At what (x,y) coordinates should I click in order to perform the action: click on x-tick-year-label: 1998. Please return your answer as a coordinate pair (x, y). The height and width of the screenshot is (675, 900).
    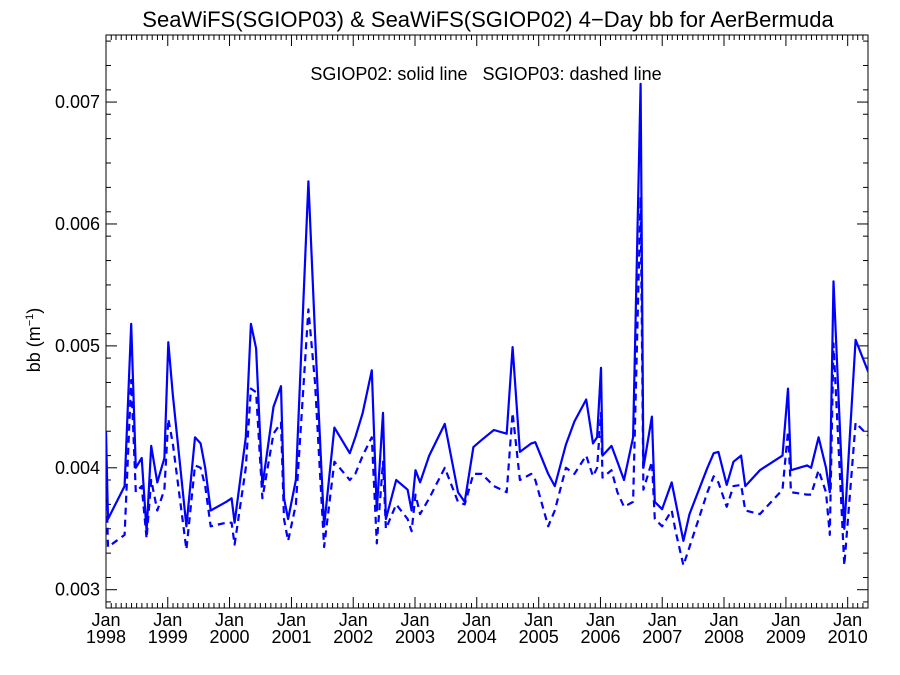
    Looking at the image, I should click on (106, 637).